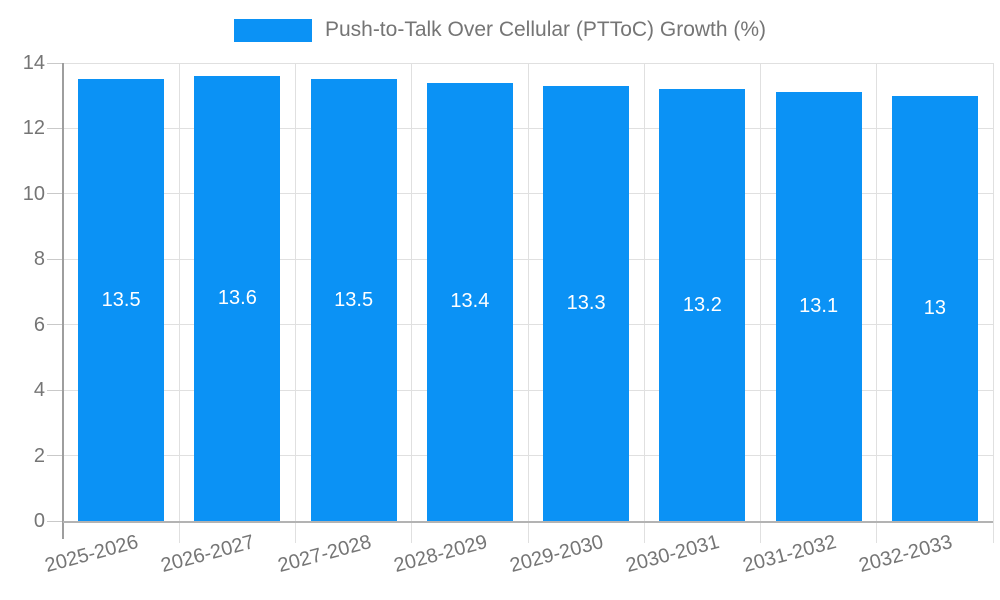 The image size is (1000, 600). What do you see at coordinates (39, 455) in the screenshot?
I see `y-axis-tick-label: 2` at bounding box center [39, 455].